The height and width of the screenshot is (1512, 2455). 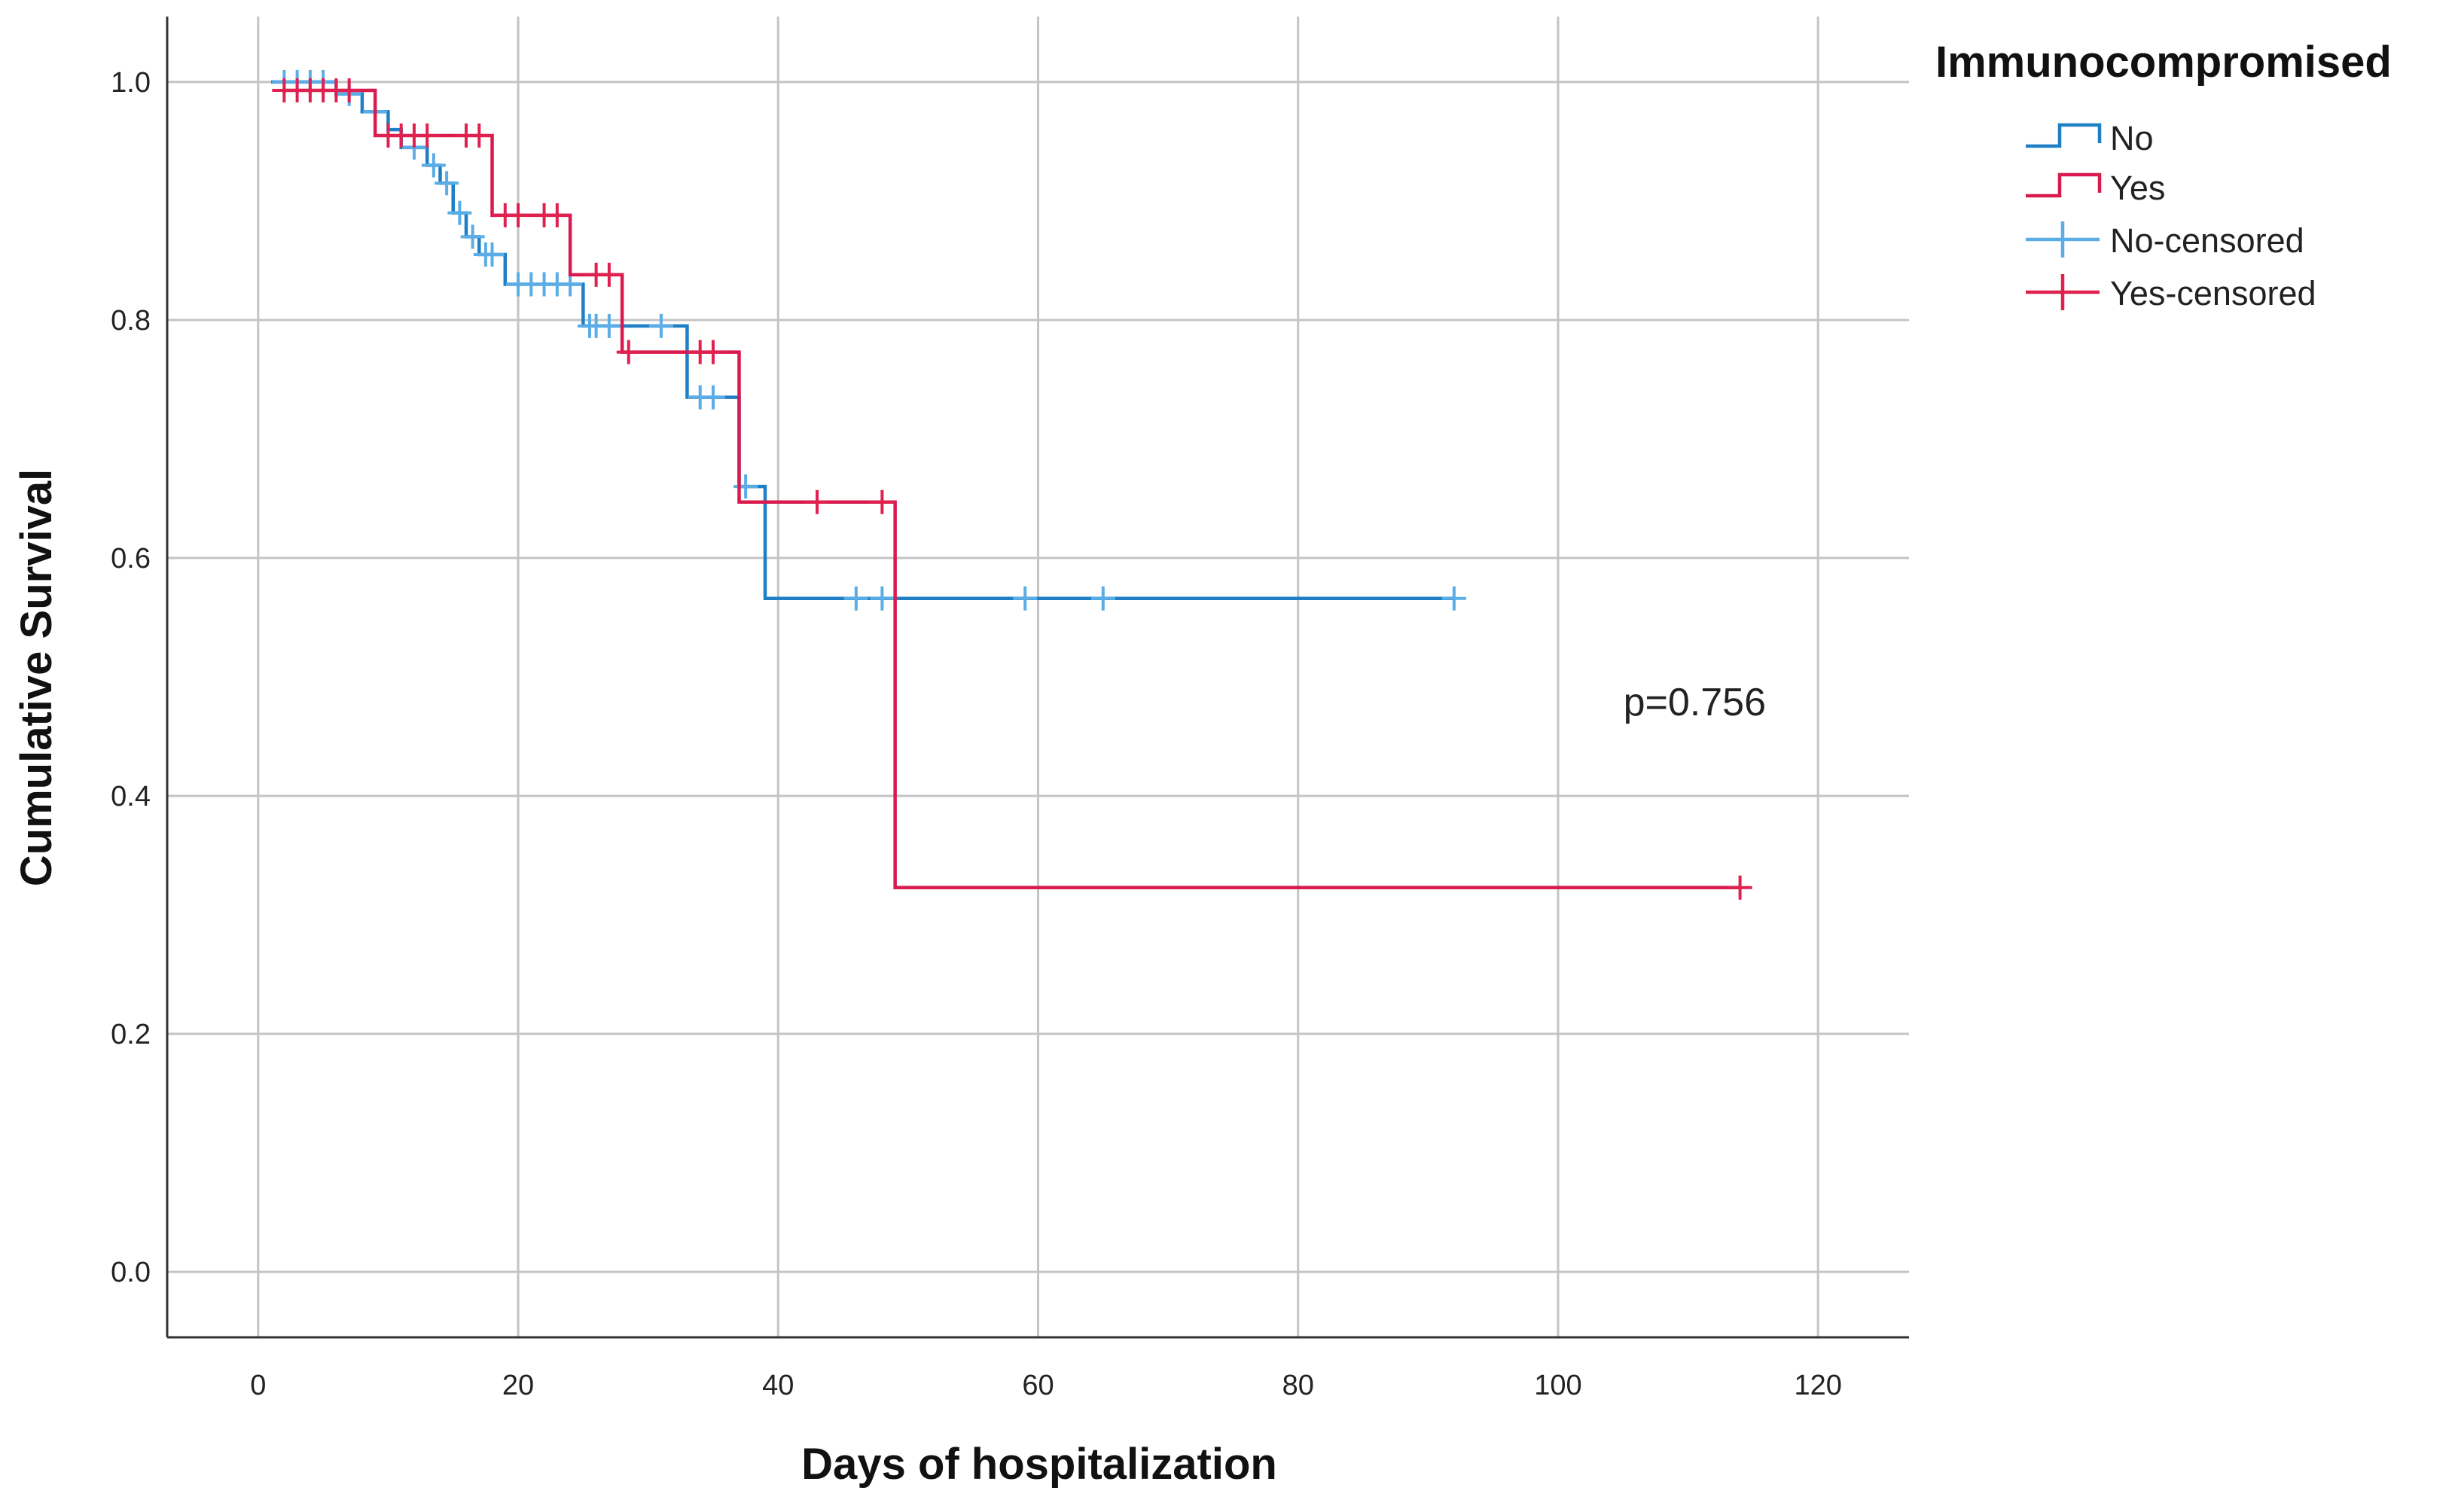 I want to click on legend-label: Yes-censored, so click(x=2213, y=293).